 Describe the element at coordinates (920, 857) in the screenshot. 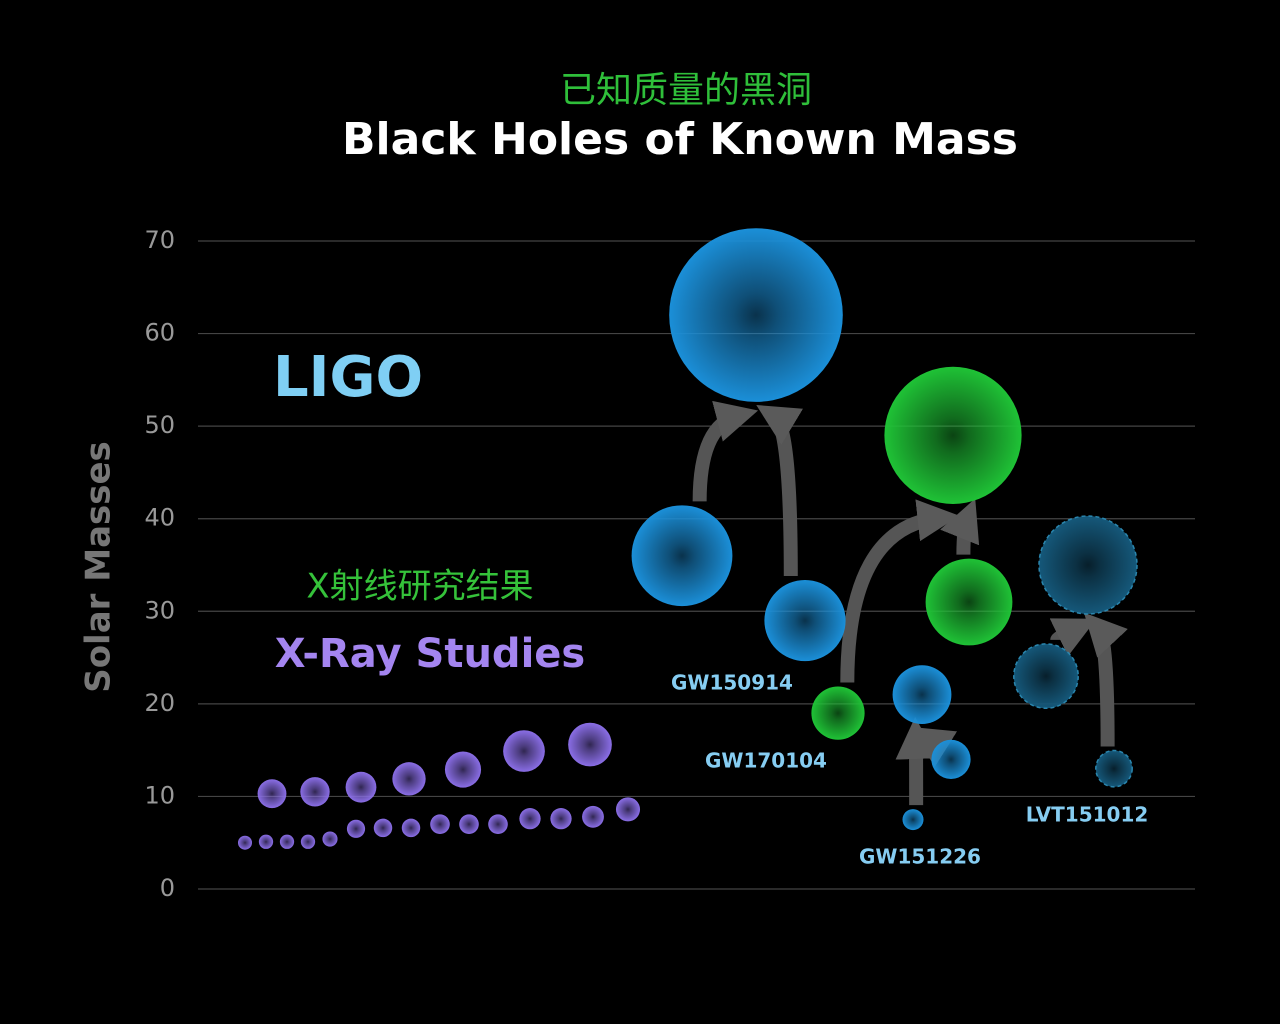

I see `event-label: GW151226` at that location.